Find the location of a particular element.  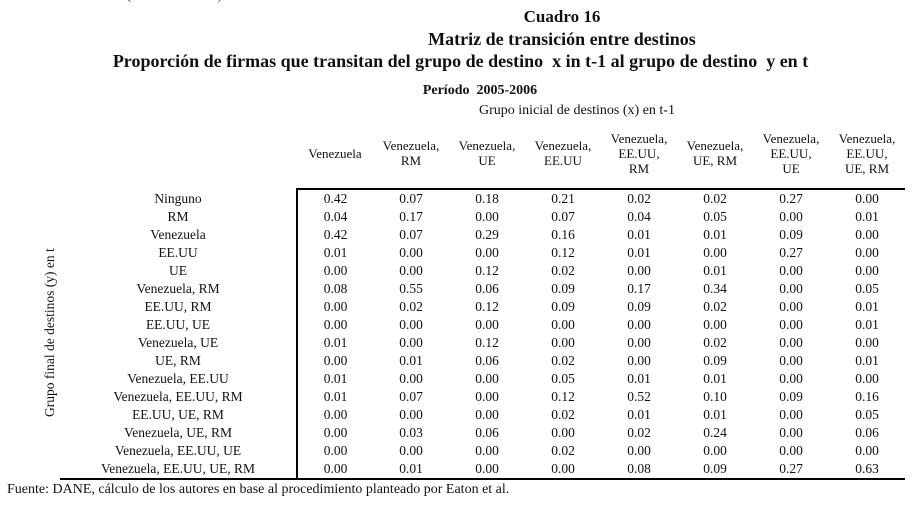

cell-value: 0.55 is located at coordinates (411, 288).